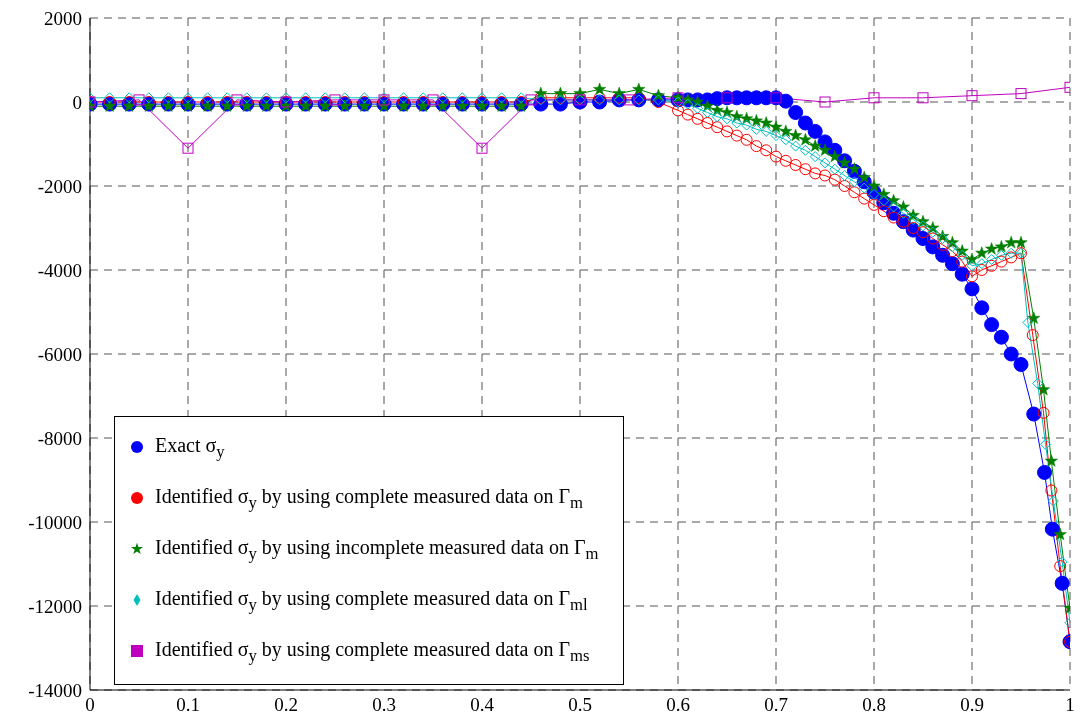 Image resolution: width=1080 pixels, height=723 pixels. What do you see at coordinates (371, 600) in the screenshot?
I see `legend-label: Identified σ$_{y}$ by using complete measured data on Γ$_{ml}$` at bounding box center [371, 600].